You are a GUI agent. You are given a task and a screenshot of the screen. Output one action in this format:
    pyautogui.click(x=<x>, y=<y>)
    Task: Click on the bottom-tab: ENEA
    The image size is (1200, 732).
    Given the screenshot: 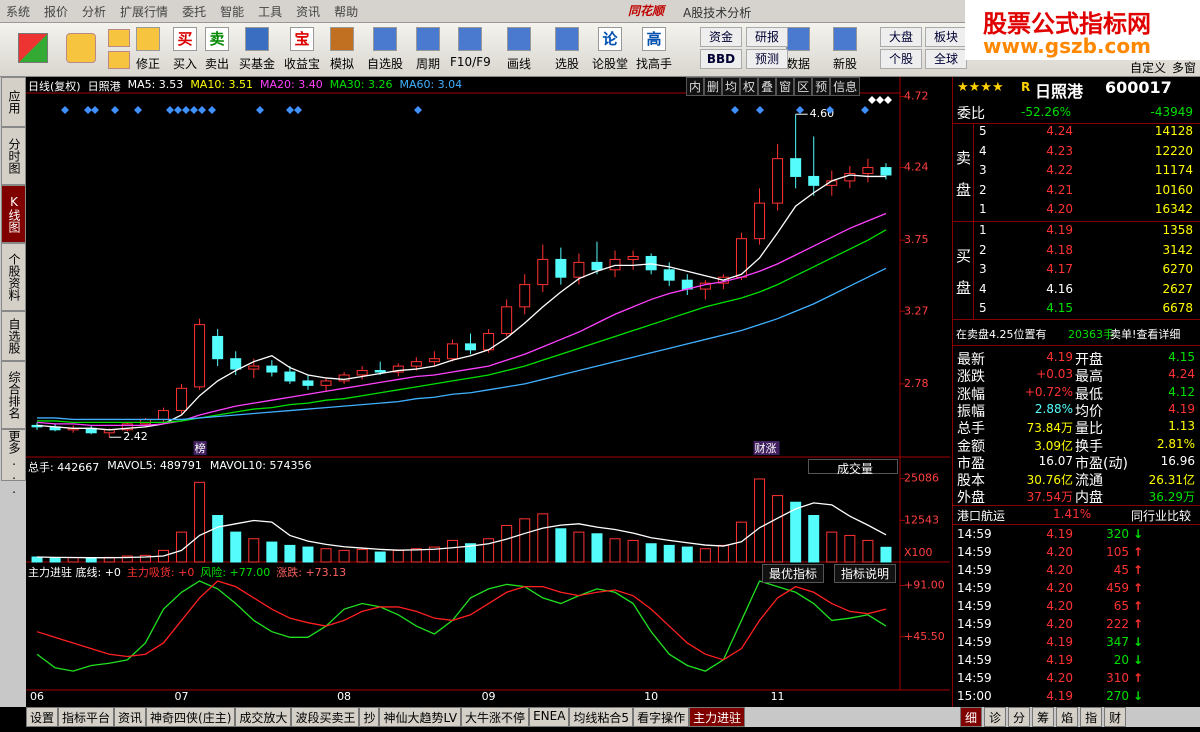 What is the action you would take?
    pyautogui.click(x=549, y=717)
    